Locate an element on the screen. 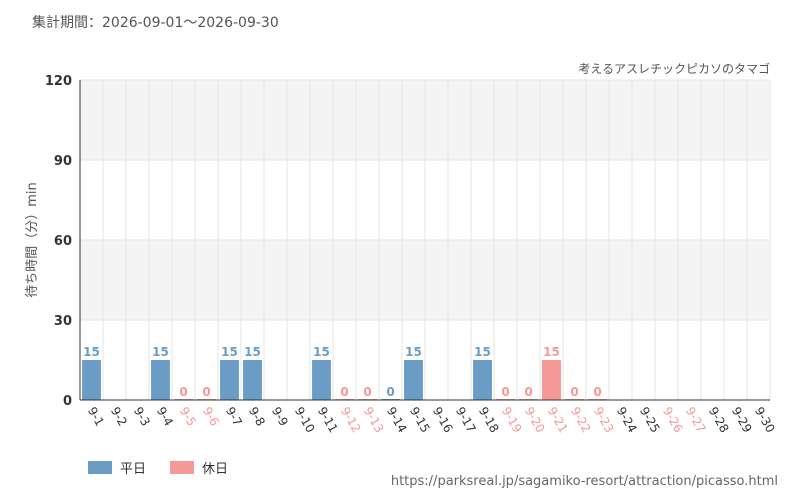  x-tick-label: 9-16 is located at coordinates (443, 420).